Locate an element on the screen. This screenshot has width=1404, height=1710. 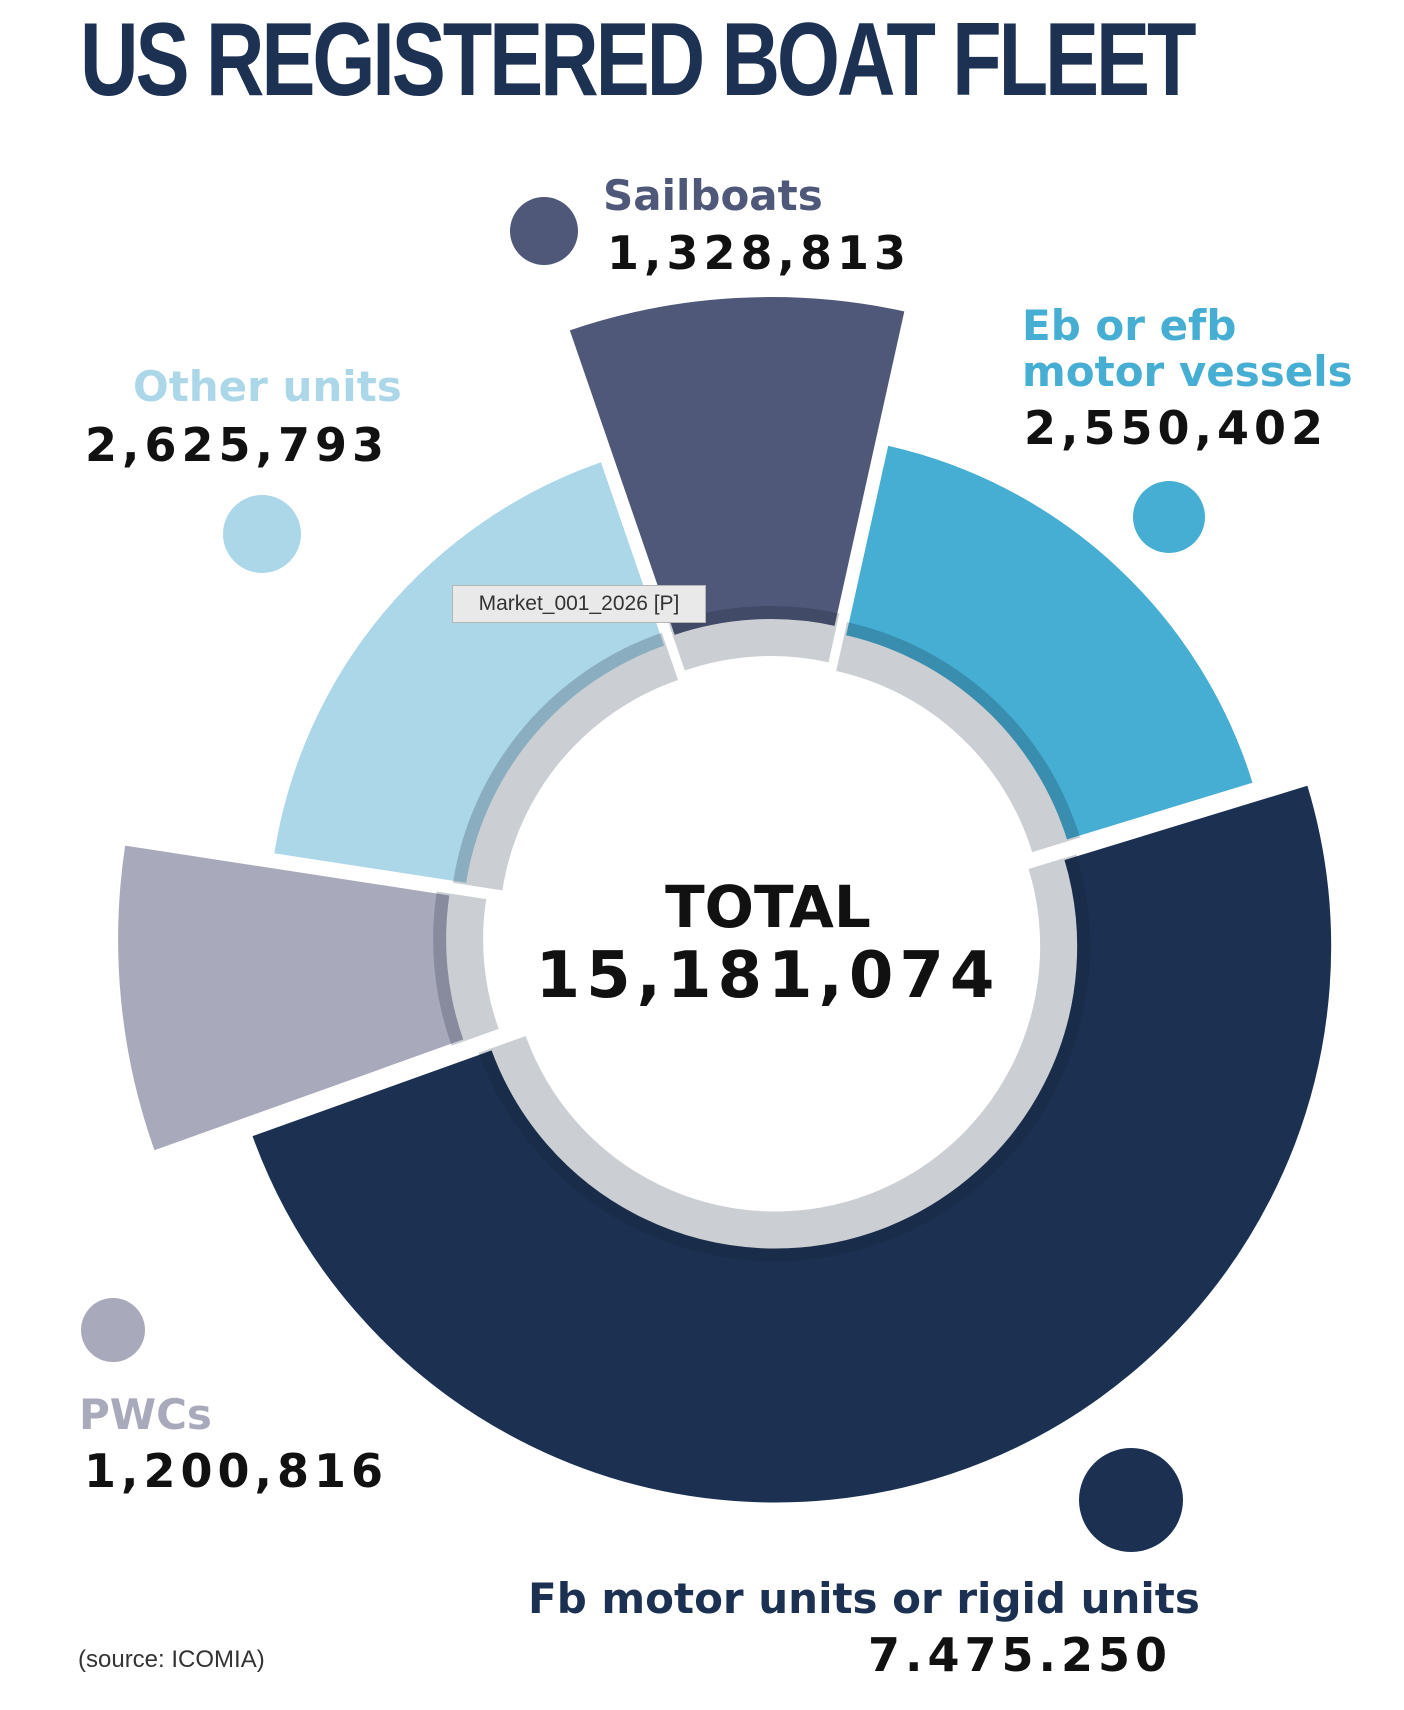
sailboats-label: Sailboats is located at coordinates (713, 195).